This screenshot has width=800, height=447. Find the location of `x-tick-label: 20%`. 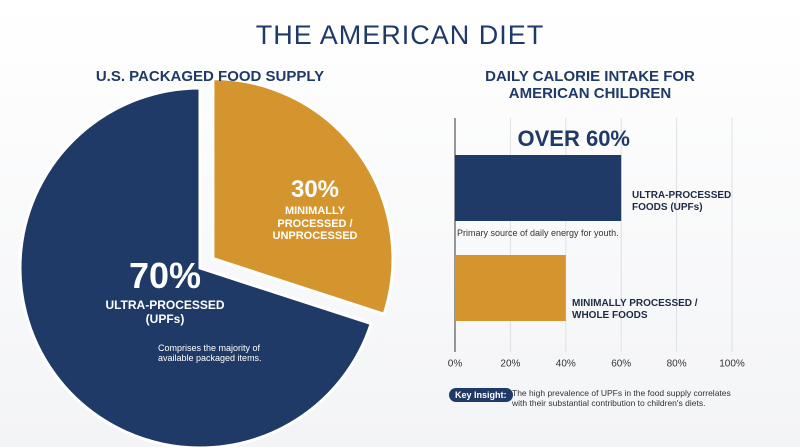

x-tick-label: 20% is located at coordinates (510, 364).